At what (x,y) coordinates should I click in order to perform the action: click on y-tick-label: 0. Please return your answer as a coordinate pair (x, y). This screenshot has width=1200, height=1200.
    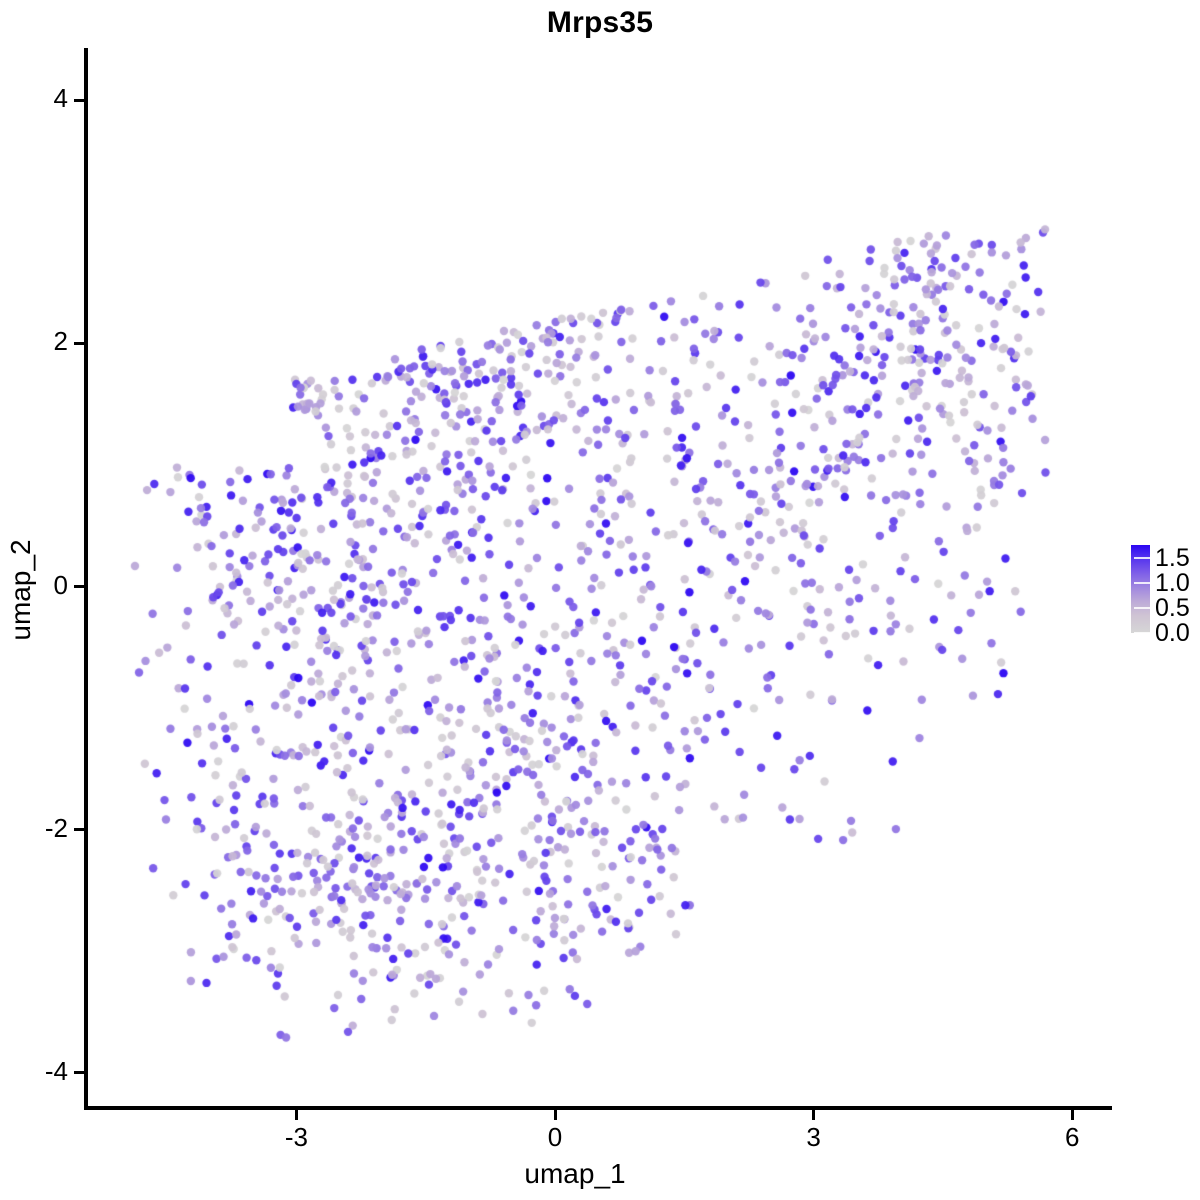
    Looking at the image, I should click on (60, 584).